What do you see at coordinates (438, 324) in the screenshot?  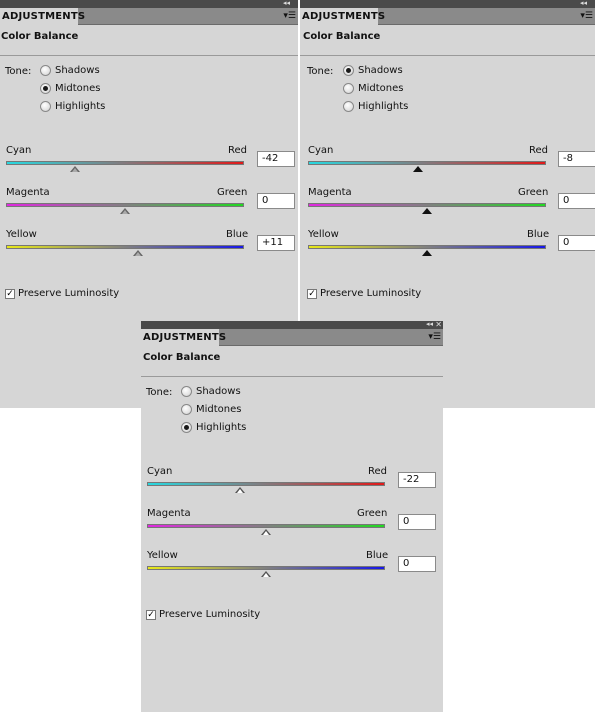 I see `close-icon: ✕` at bounding box center [438, 324].